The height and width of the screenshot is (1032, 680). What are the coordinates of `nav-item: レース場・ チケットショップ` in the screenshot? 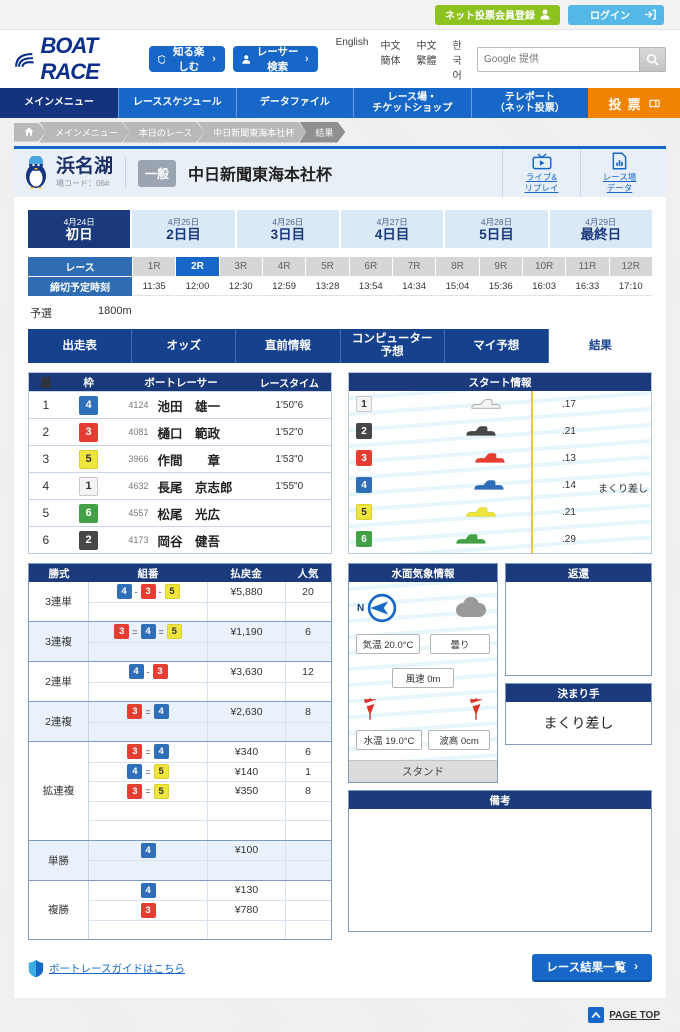 It's located at (412, 103).